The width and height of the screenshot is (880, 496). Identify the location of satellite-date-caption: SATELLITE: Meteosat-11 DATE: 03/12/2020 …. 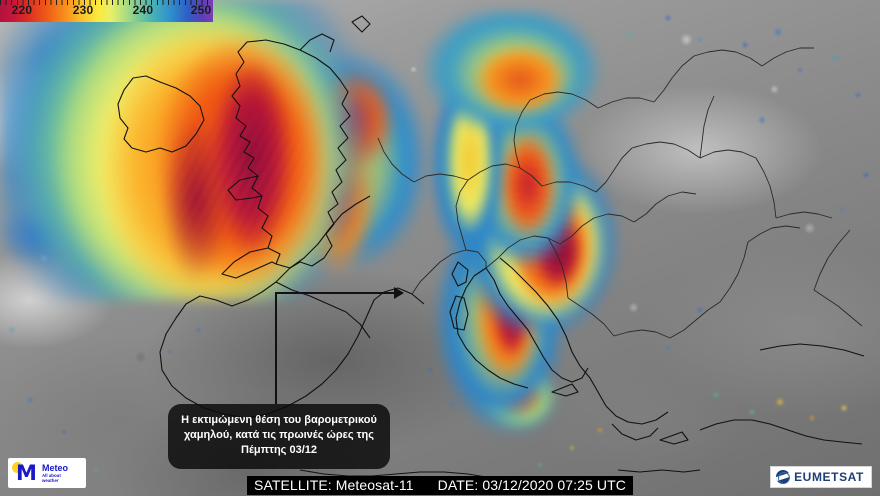
(440, 485).